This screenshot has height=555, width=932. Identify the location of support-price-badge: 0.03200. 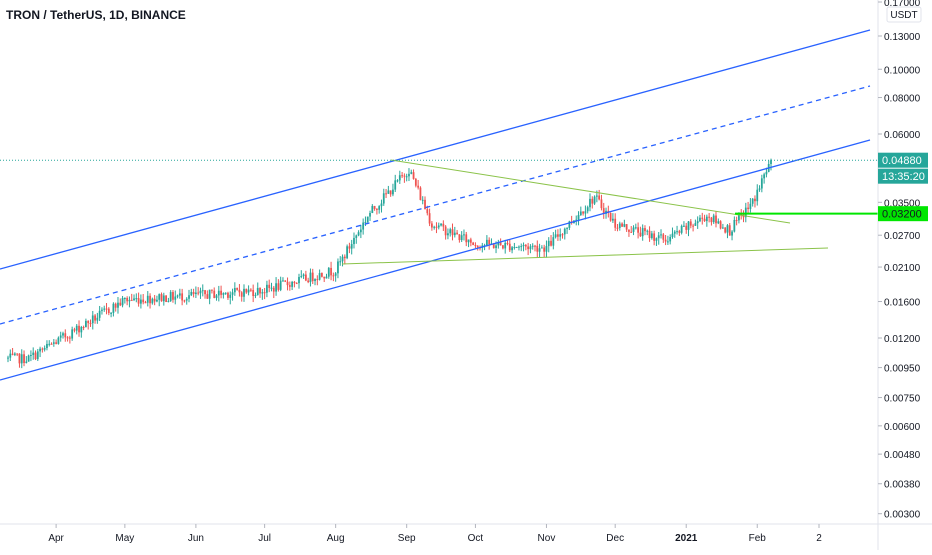
(903, 214).